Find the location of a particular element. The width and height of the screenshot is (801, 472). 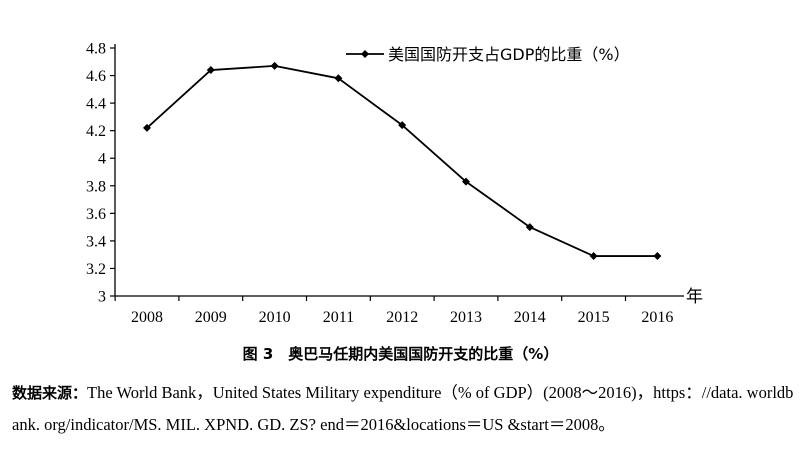

y-tick-label: 3.8 is located at coordinates (96, 186).